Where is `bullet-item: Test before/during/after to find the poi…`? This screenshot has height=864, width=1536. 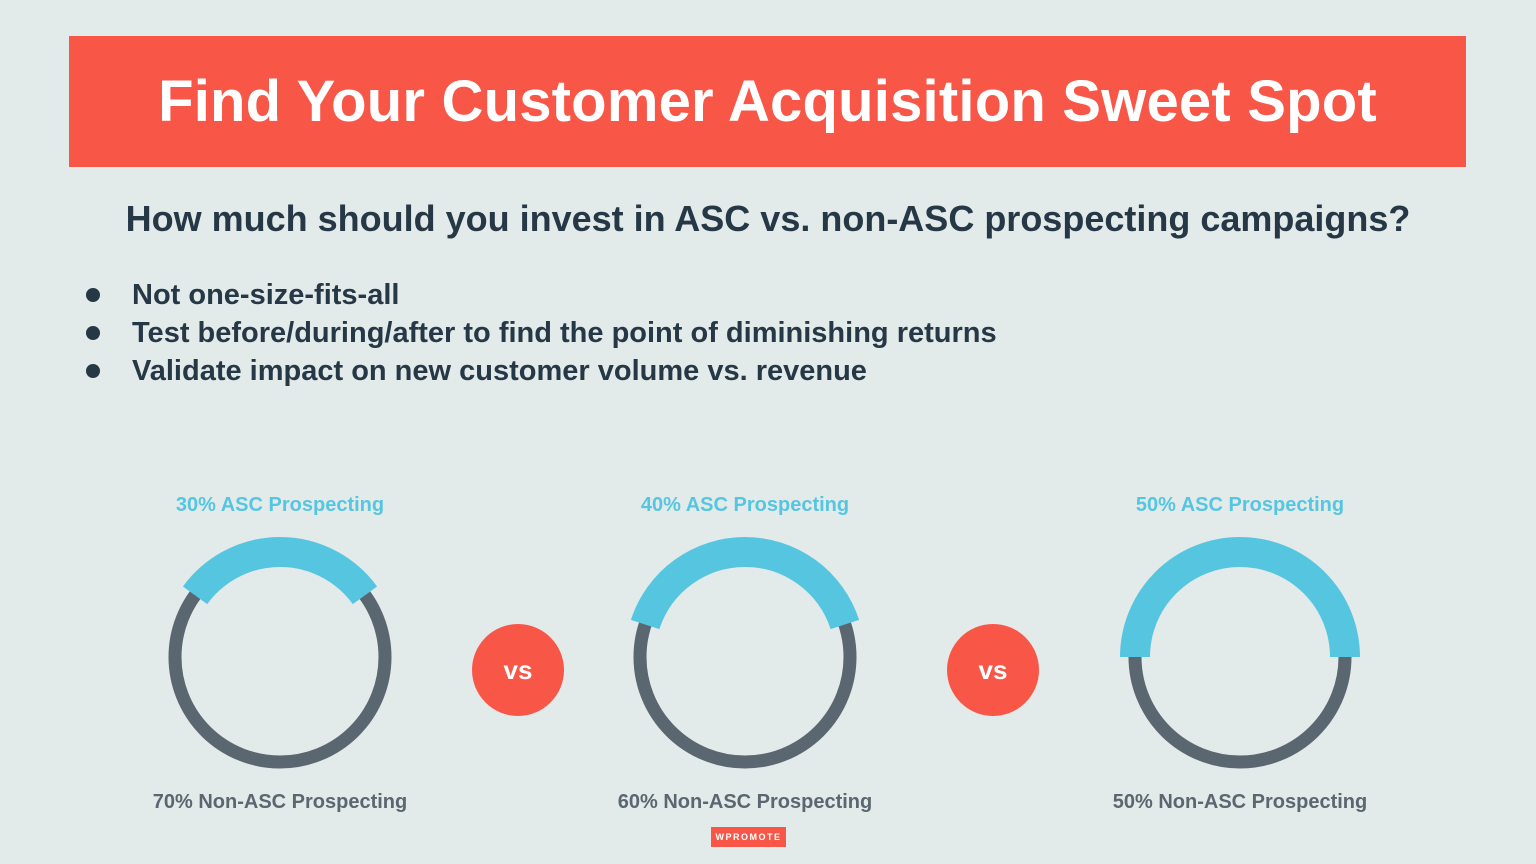 bullet-item: Test before/during/after to find the poi… is located at coordinates (538, 333).